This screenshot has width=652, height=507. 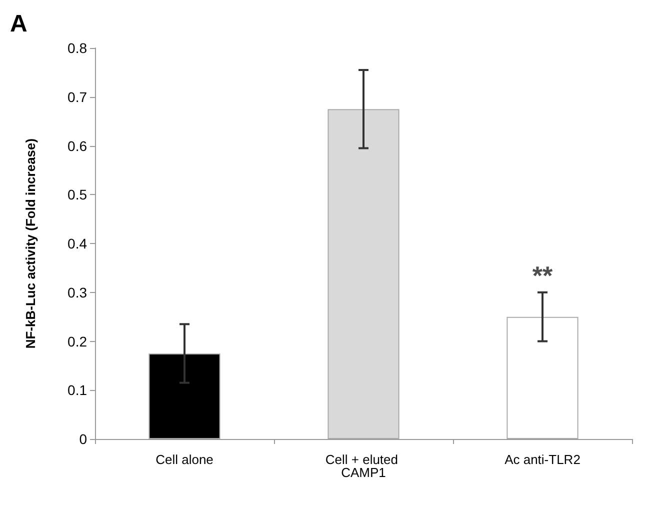 What do you see at coordinates (542, 459) in the screenshot?
I see `x-tick-label: Ac anti-TLR2` at bounding box center [542, 459].